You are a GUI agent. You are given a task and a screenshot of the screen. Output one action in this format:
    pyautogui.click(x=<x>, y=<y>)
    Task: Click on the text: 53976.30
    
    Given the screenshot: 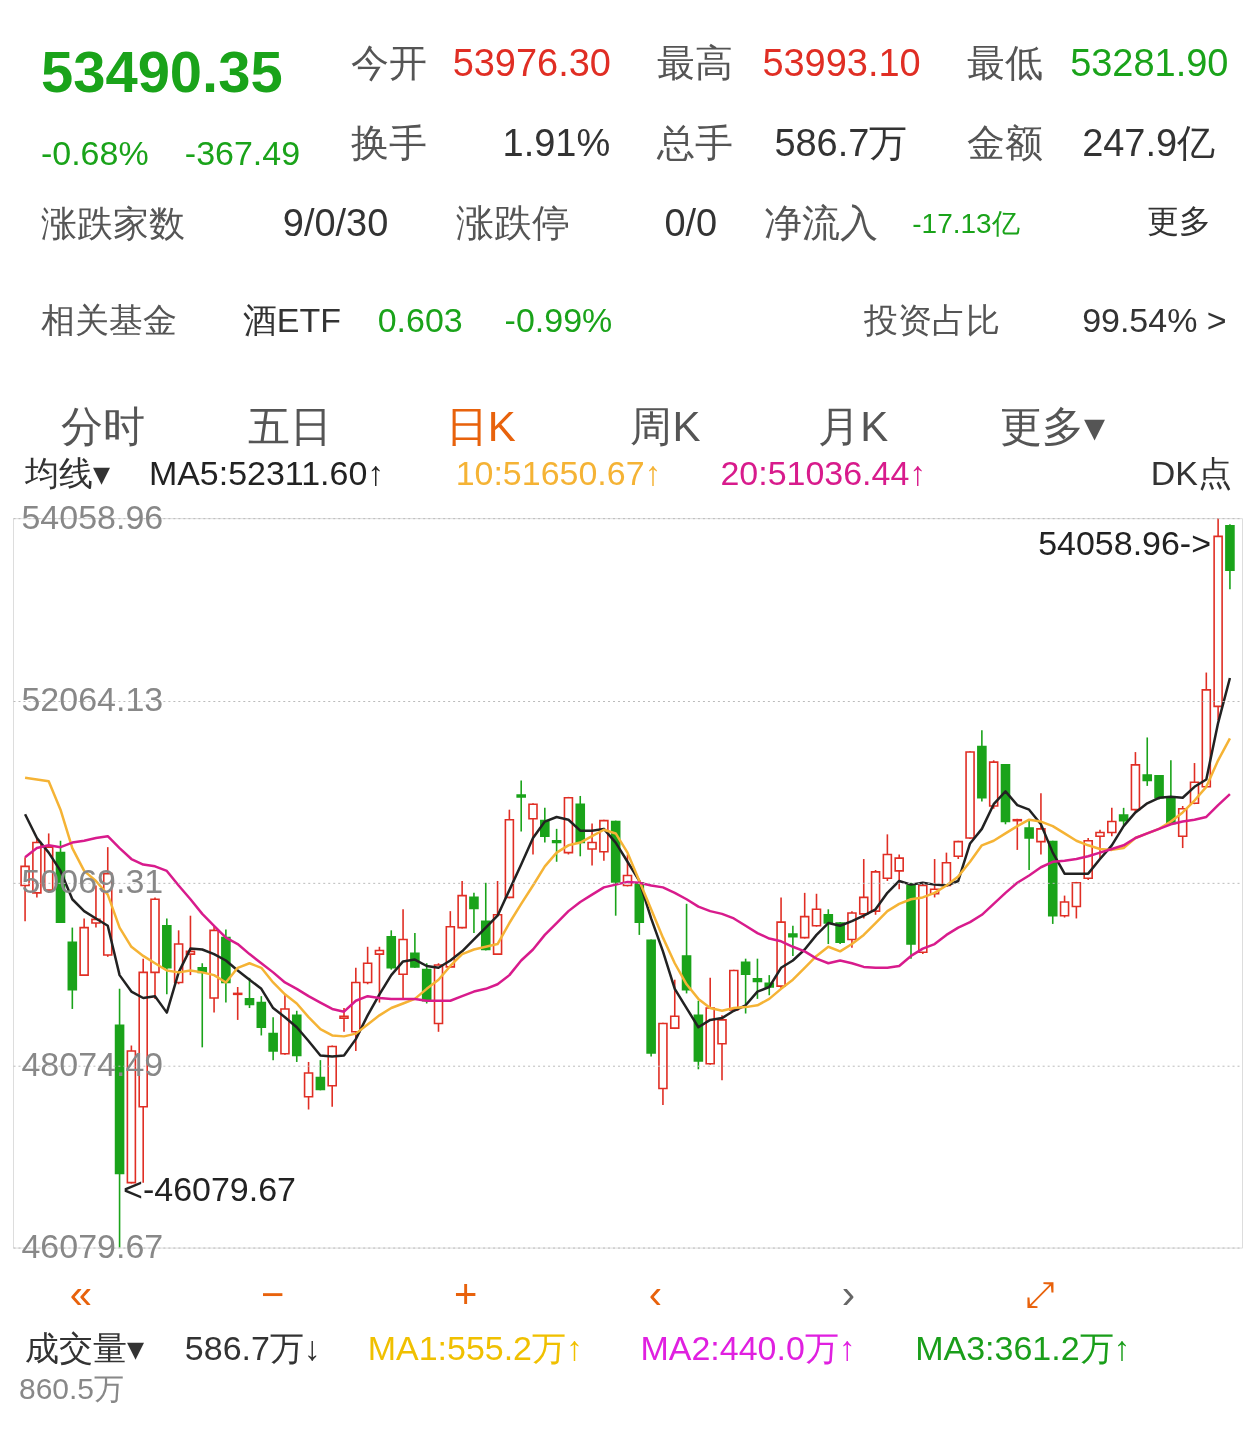 What is the action you would take?
    pyautogui.click(x=531, y=63)
    